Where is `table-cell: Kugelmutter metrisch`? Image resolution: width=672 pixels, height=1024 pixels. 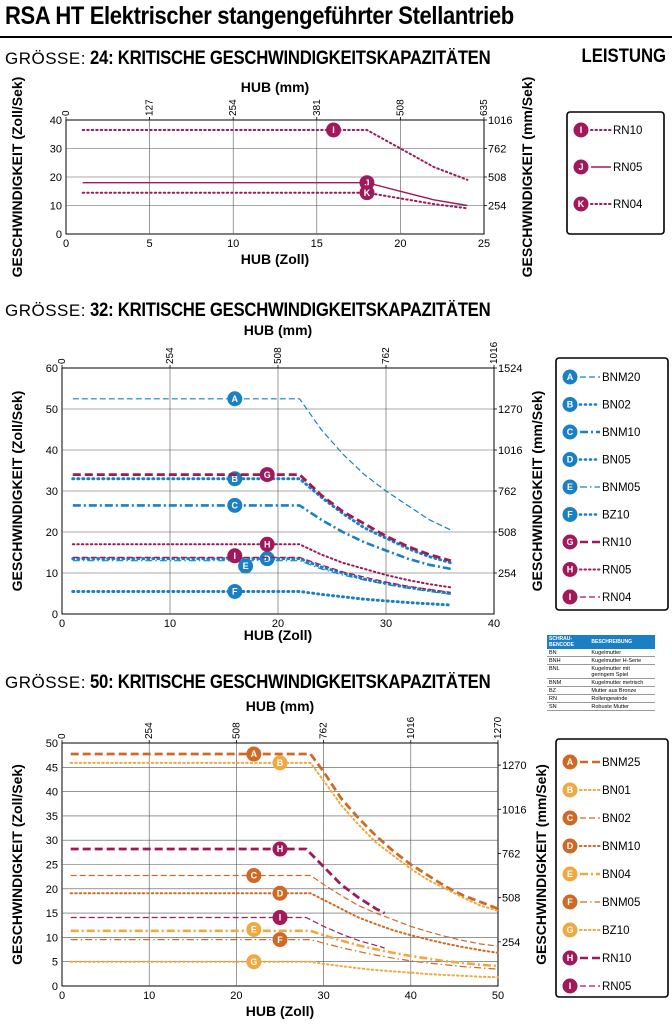 table-cell: Kugelmutter metrisch is located at coordinates (622, 682).